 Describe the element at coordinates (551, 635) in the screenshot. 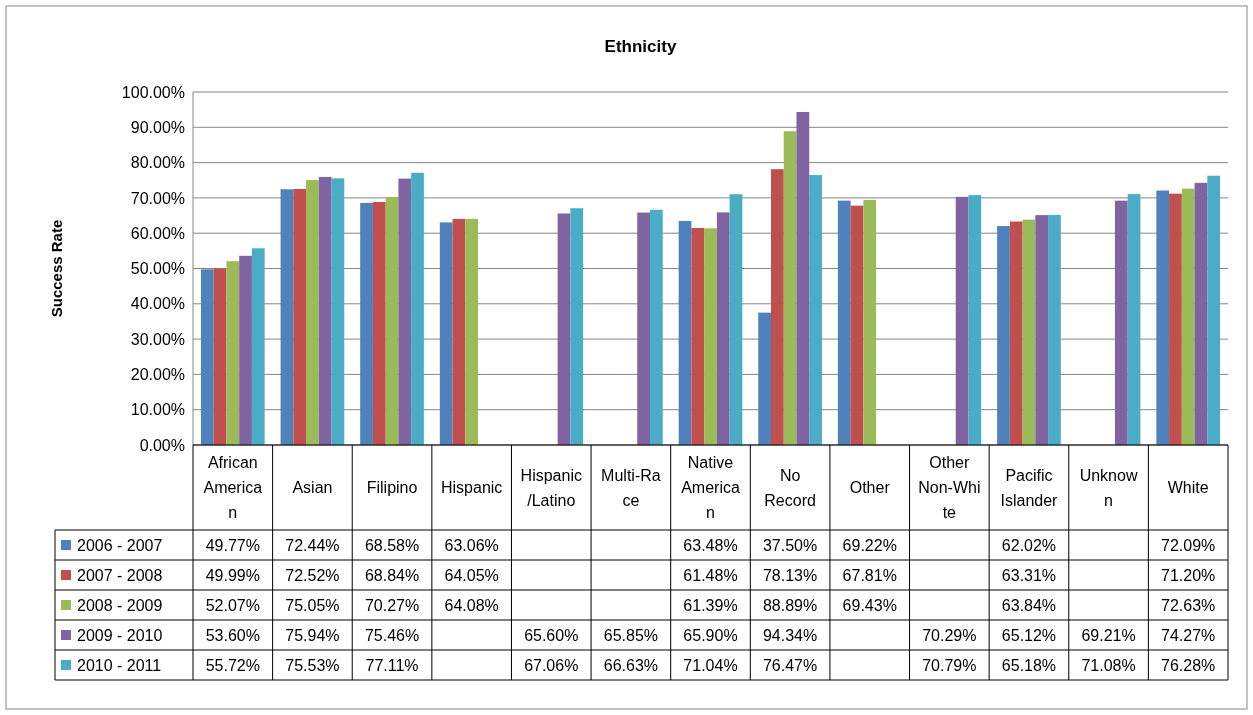

I see `data-label: 65.60%` at that location.